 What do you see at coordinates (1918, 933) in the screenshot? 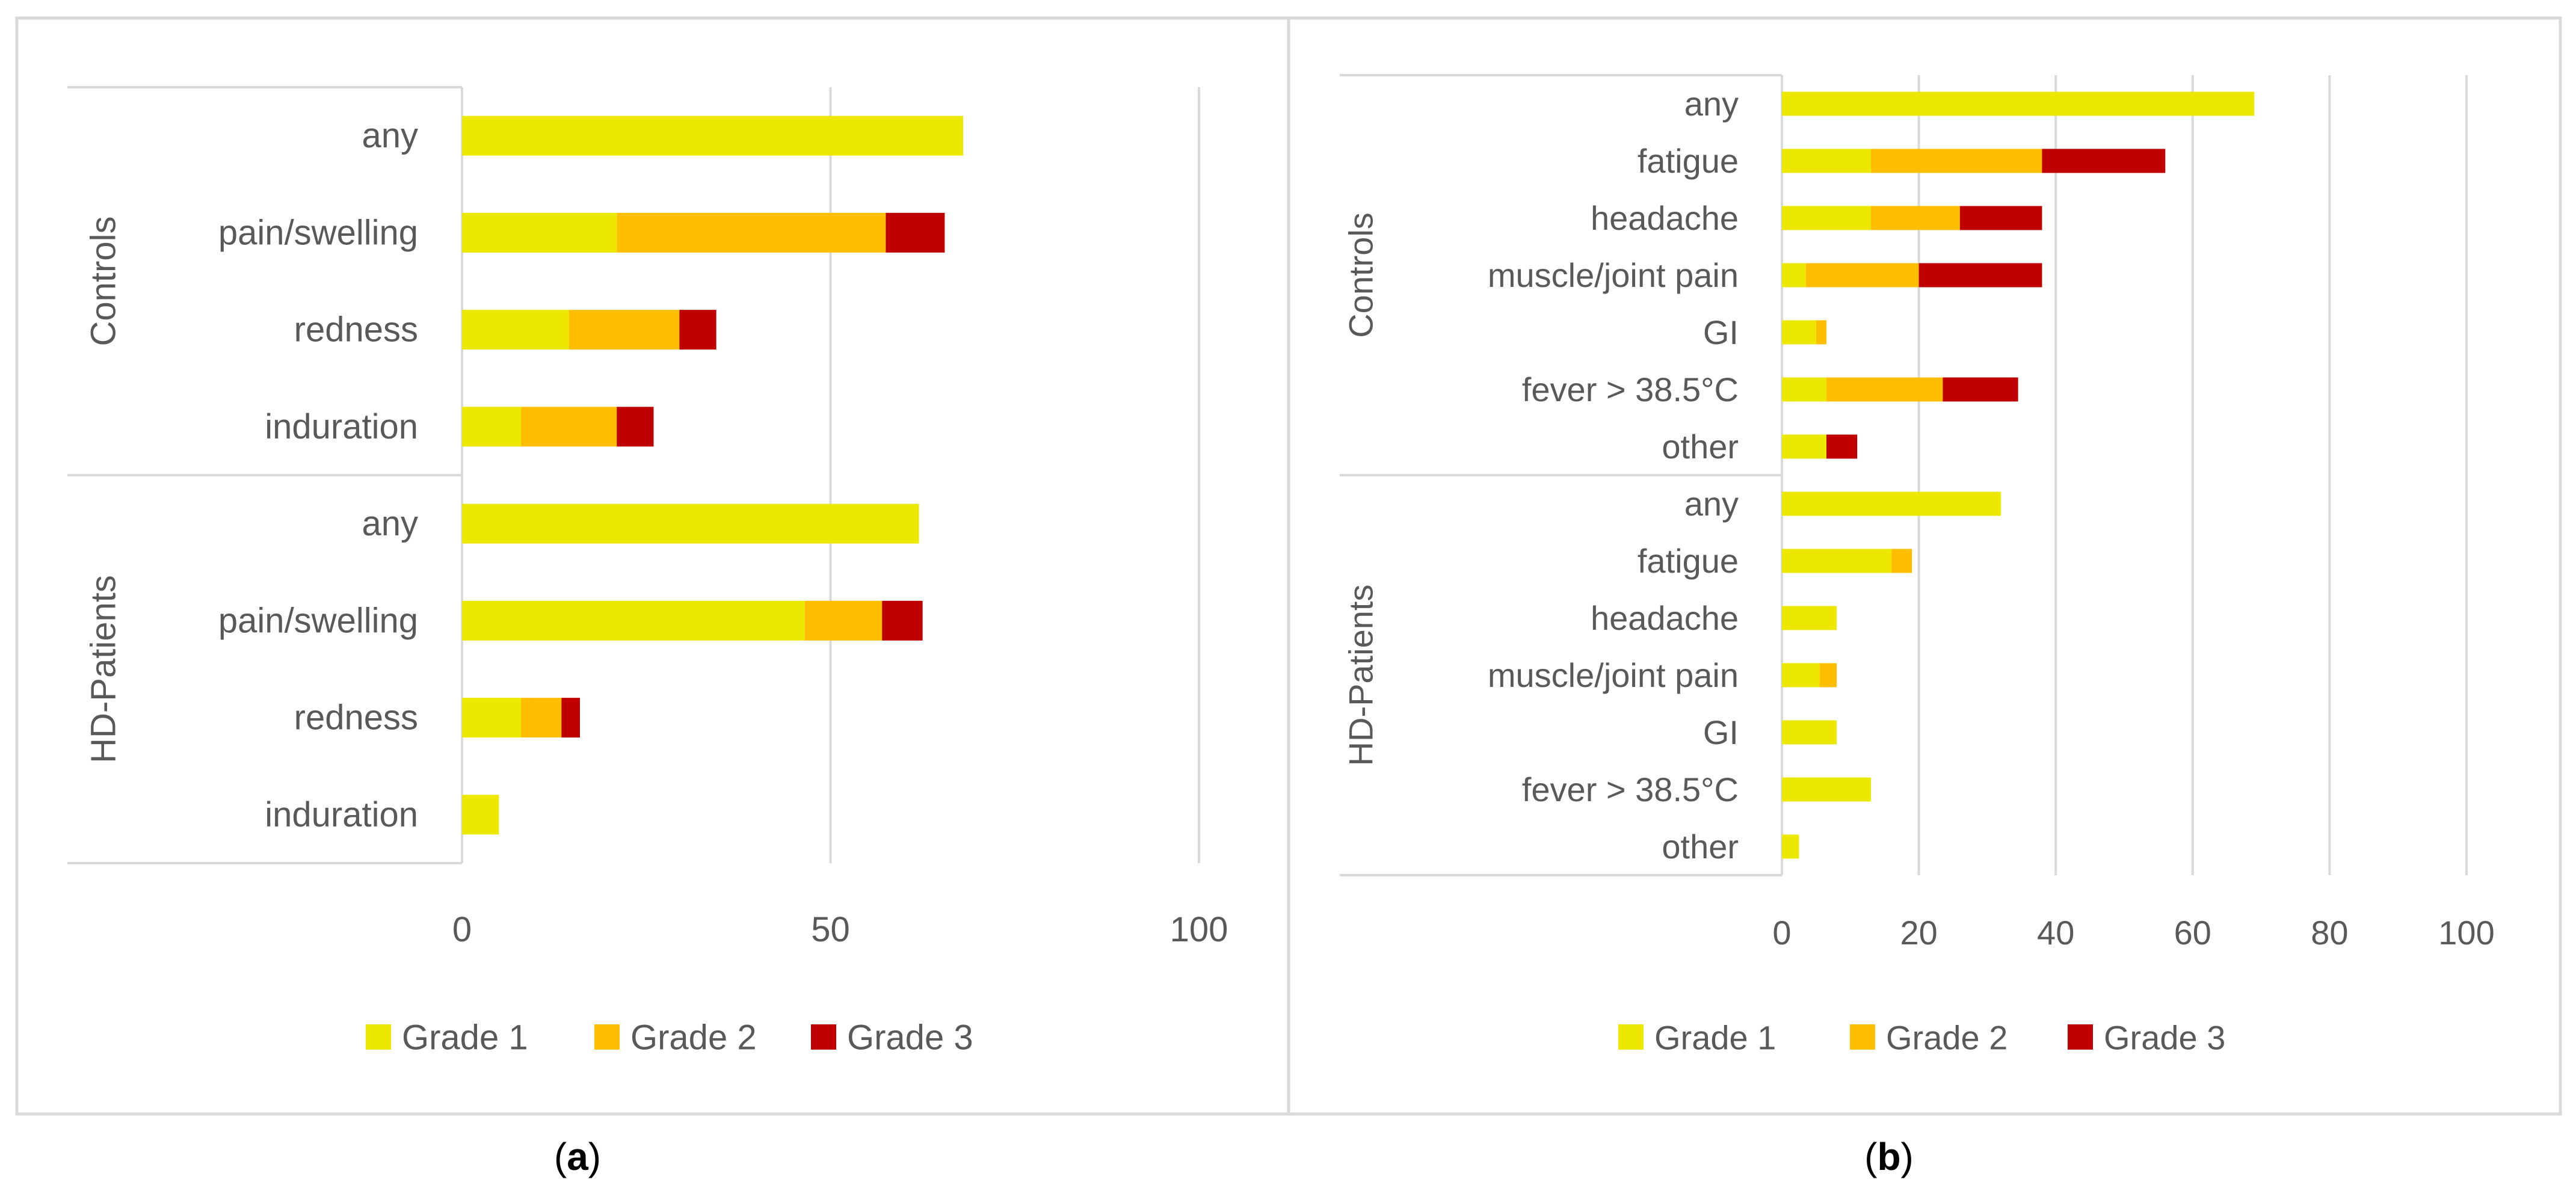
I see `x-tick-label: 20` at bounding box center [1918, 933].